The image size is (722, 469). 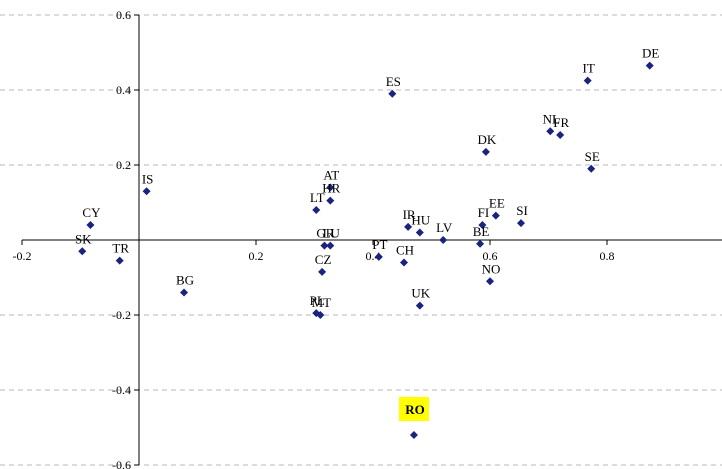 I want to click on point-marker-fi, so click(x=482, y=225).